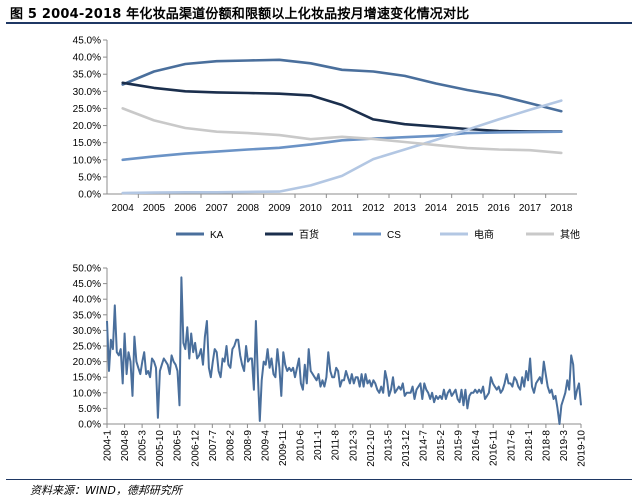  What do you see at coordinates (89, 195) in the screenshot?
I see `chart1-y-tick-label: 0.0%` at bounding box center [89, 195].